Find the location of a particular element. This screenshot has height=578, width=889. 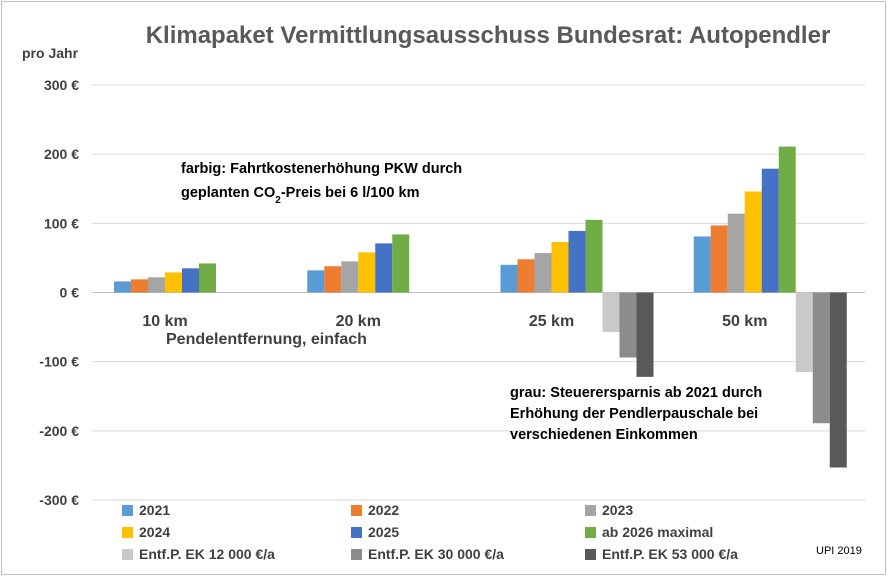

annotation-grey-line1: grau: Steuerersparnis ab 2021 durch is located at coordinates (636, 393).